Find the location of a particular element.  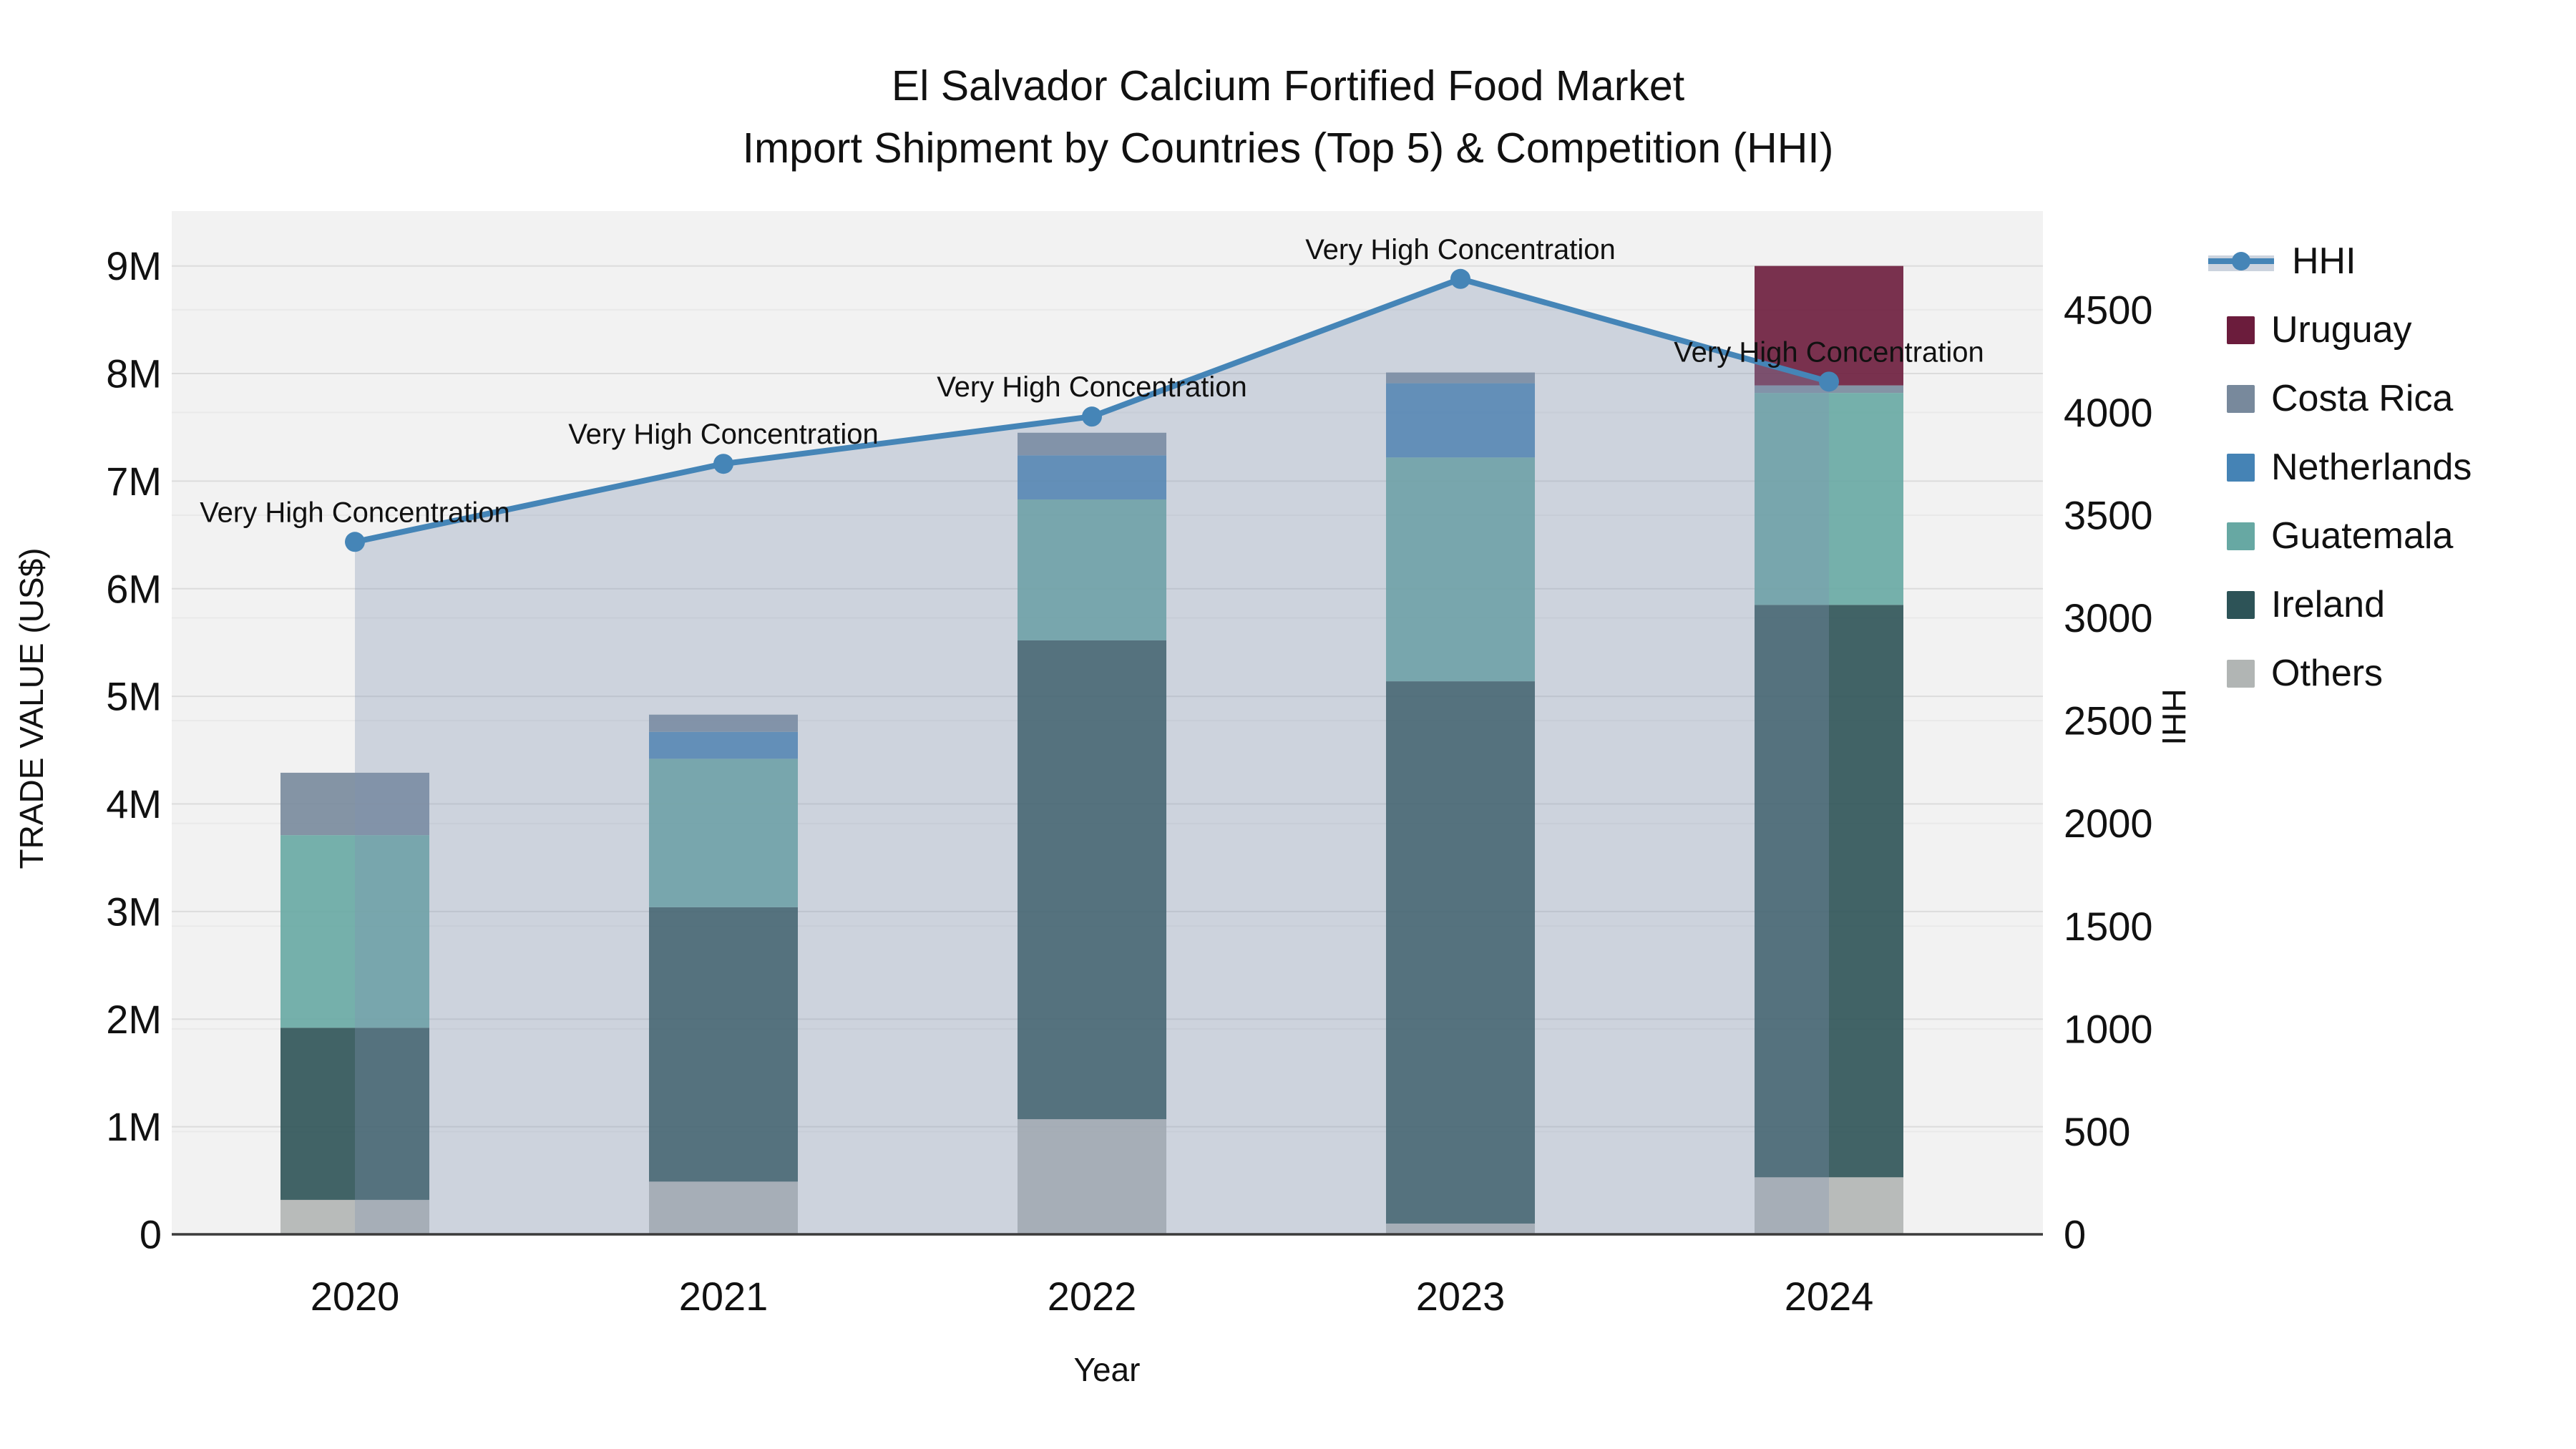

bar-segment-guatemala-2022 is located at coordinates (1092, 569).